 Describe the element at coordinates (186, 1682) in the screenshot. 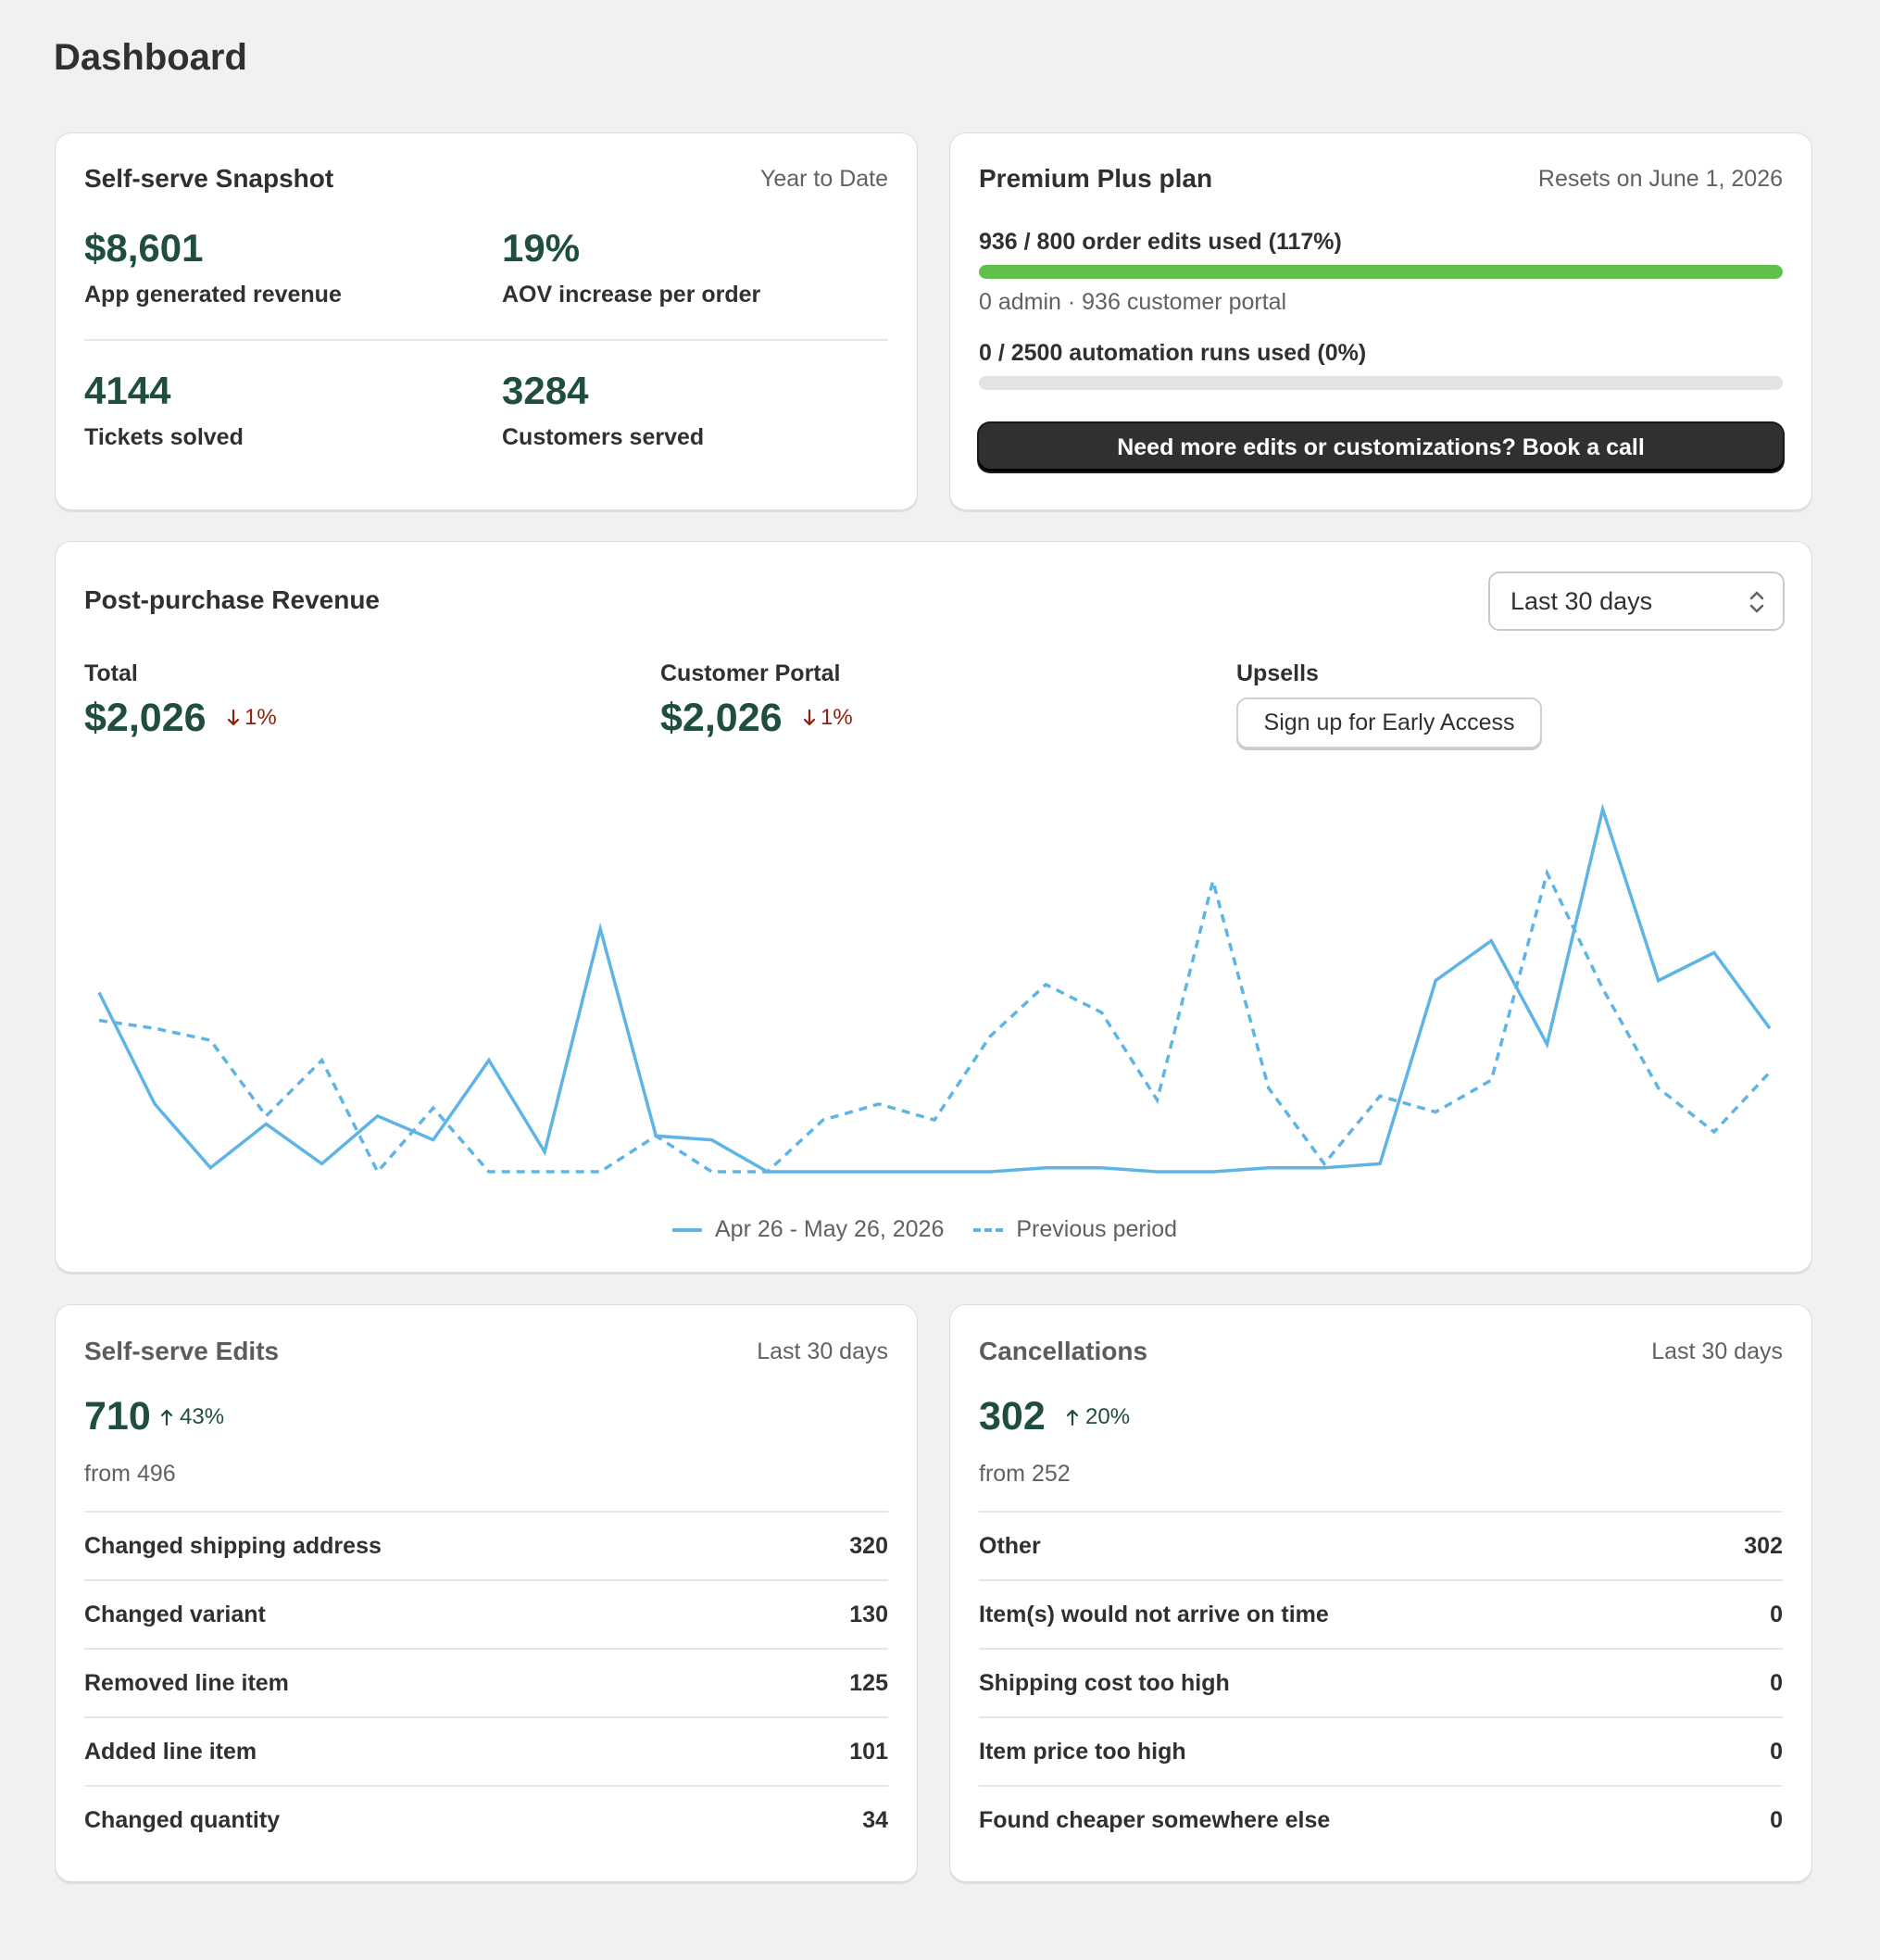

I see `edits-row-label: Removed line item` at that location.